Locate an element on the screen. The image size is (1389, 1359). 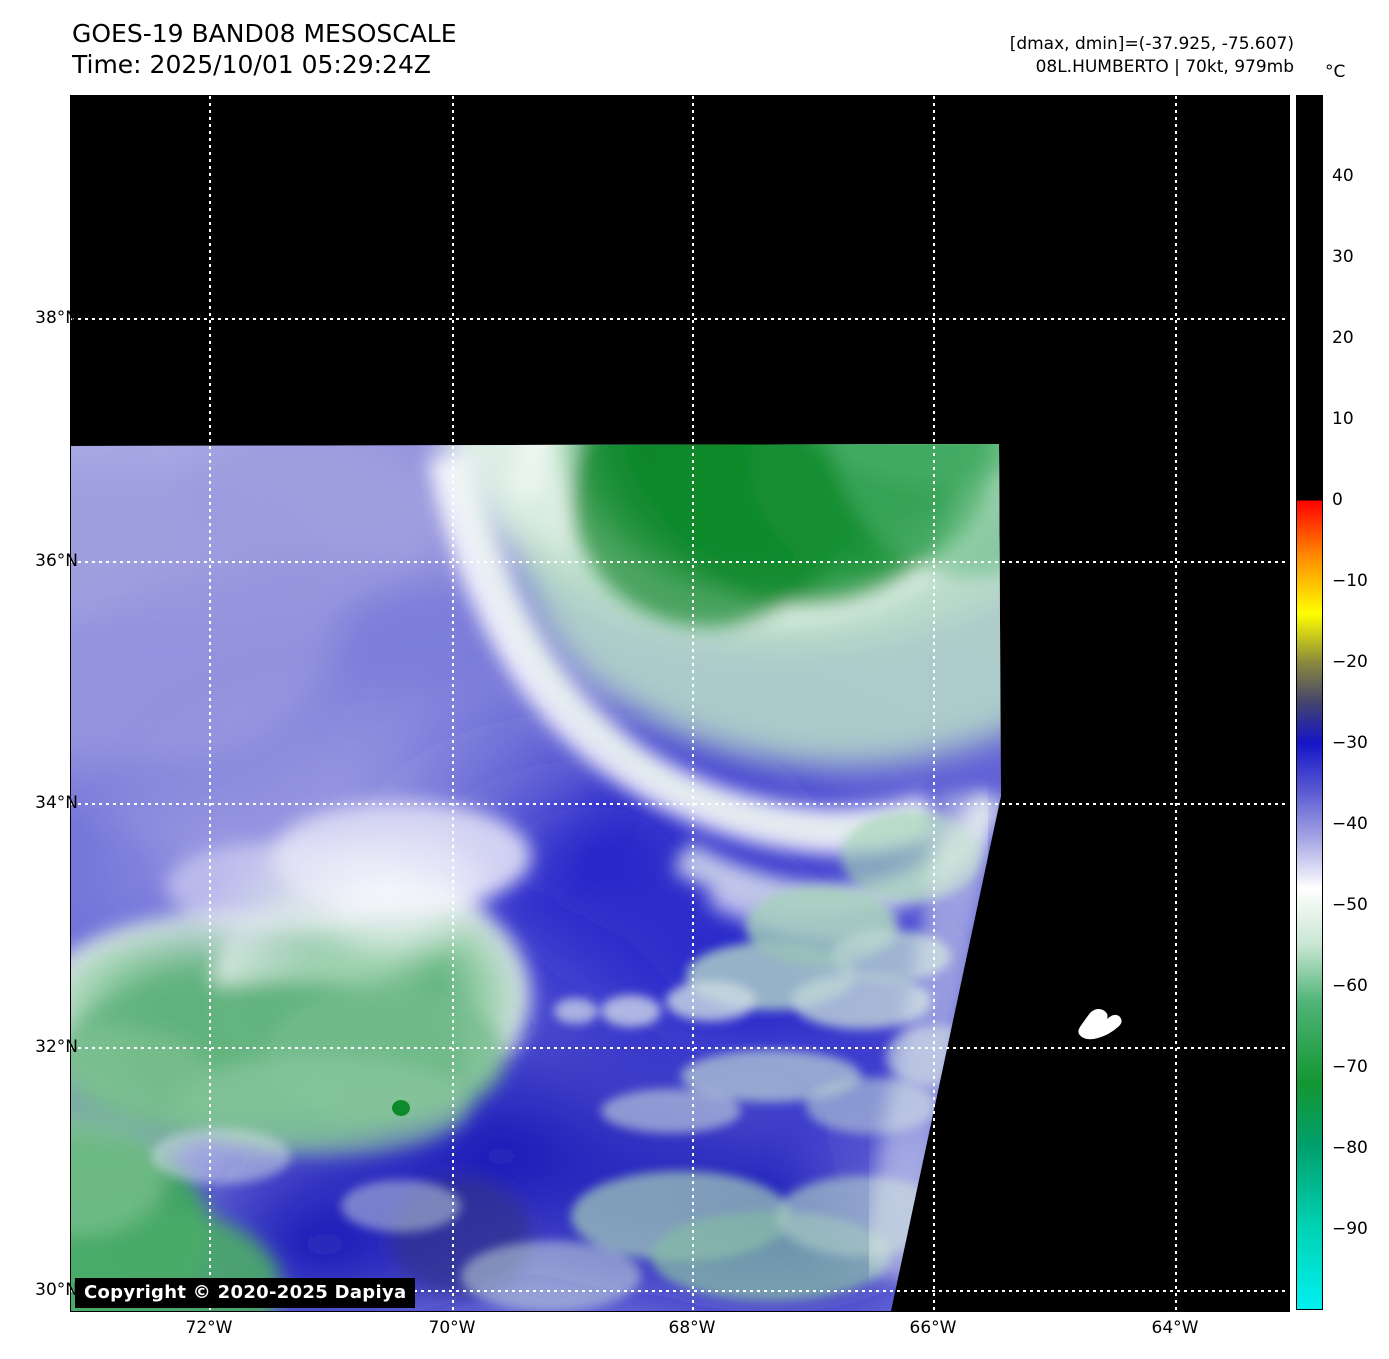
cbtick-m90: −90 is located at coordinates (1350, 1229).